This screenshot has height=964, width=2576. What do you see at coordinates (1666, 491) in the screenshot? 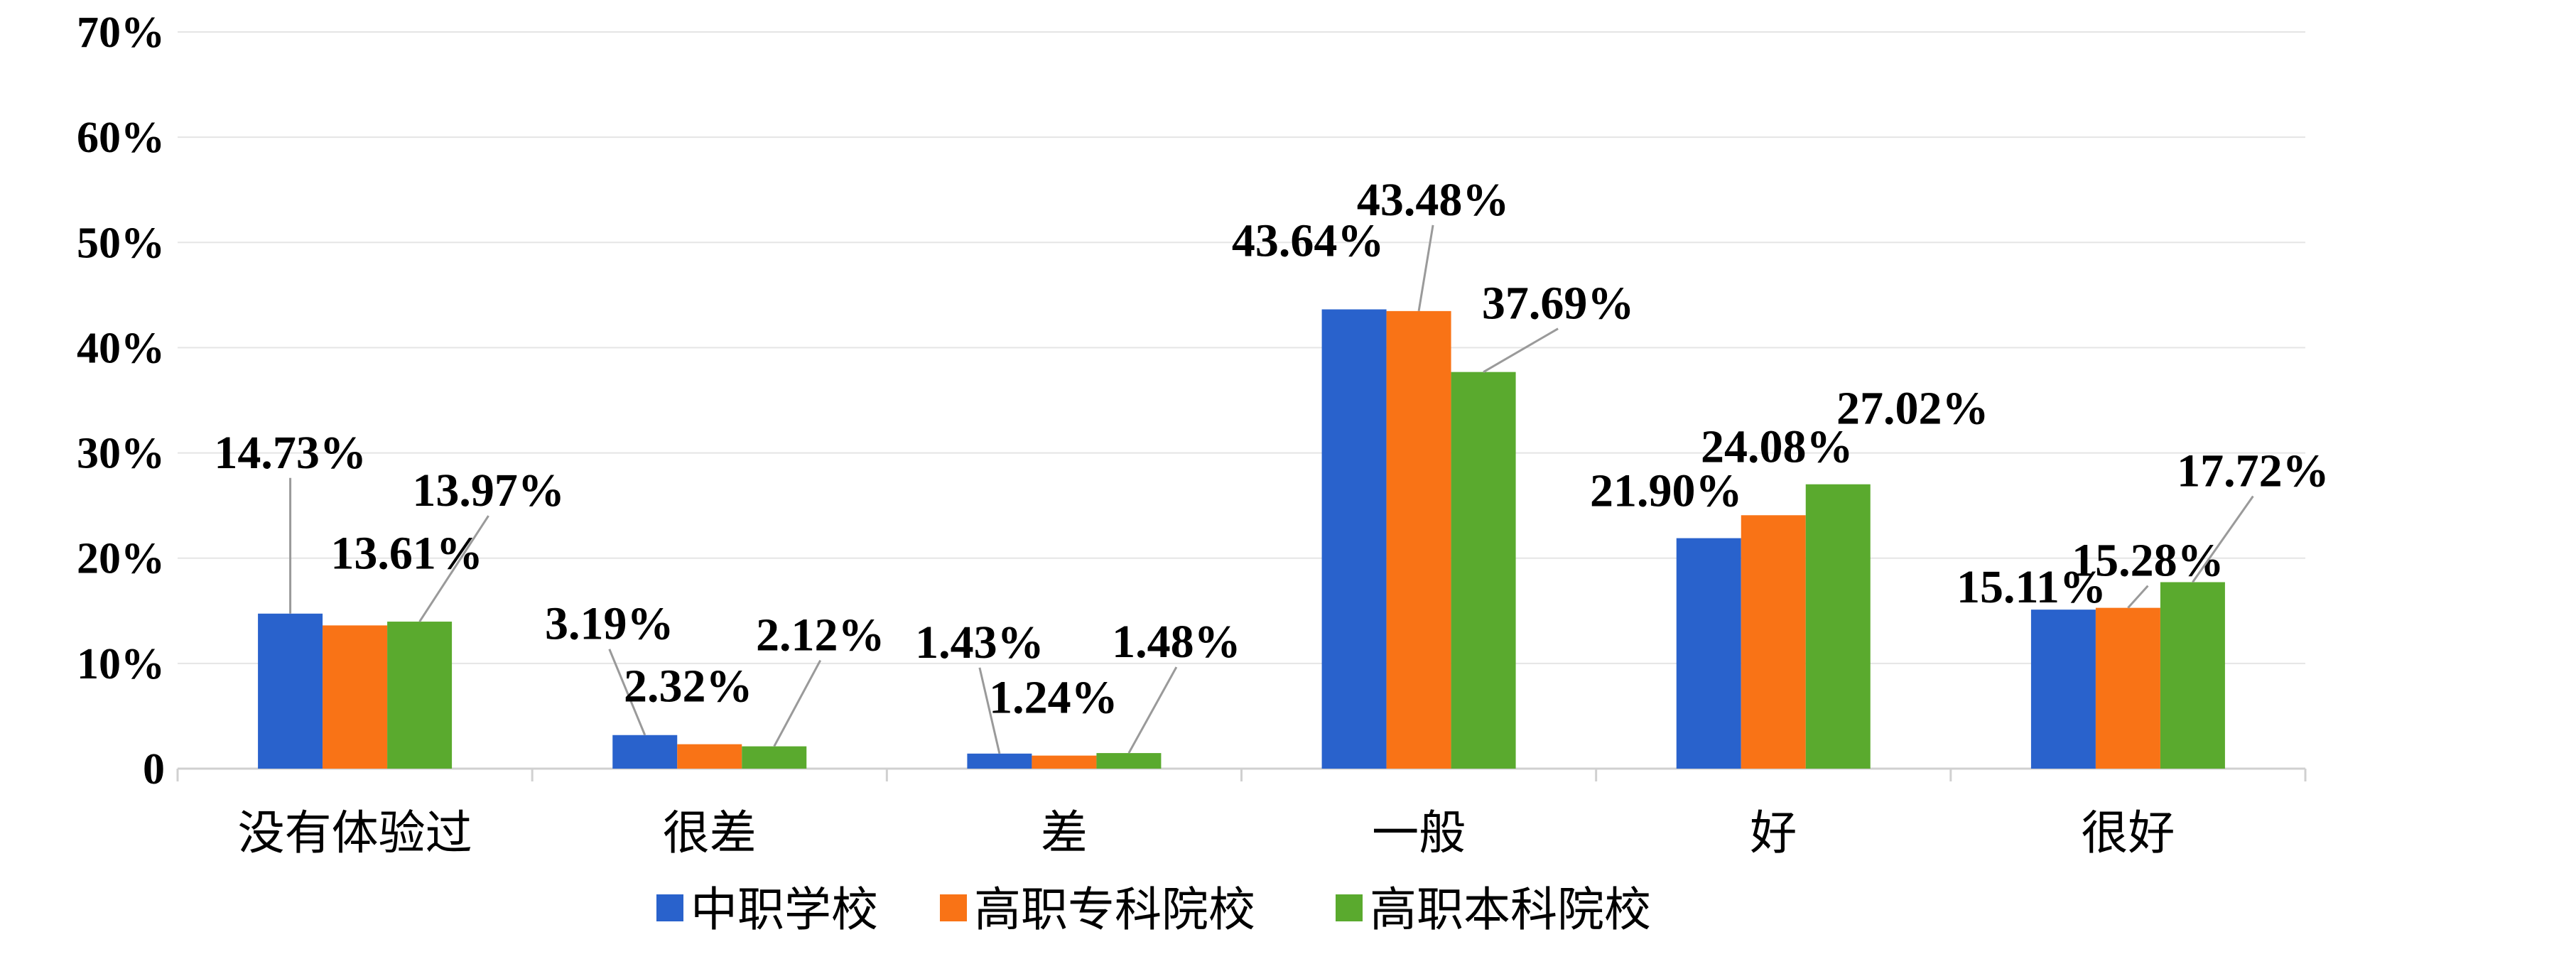
I see `data-label: 21.90%` at bounding box center [1666, 491].